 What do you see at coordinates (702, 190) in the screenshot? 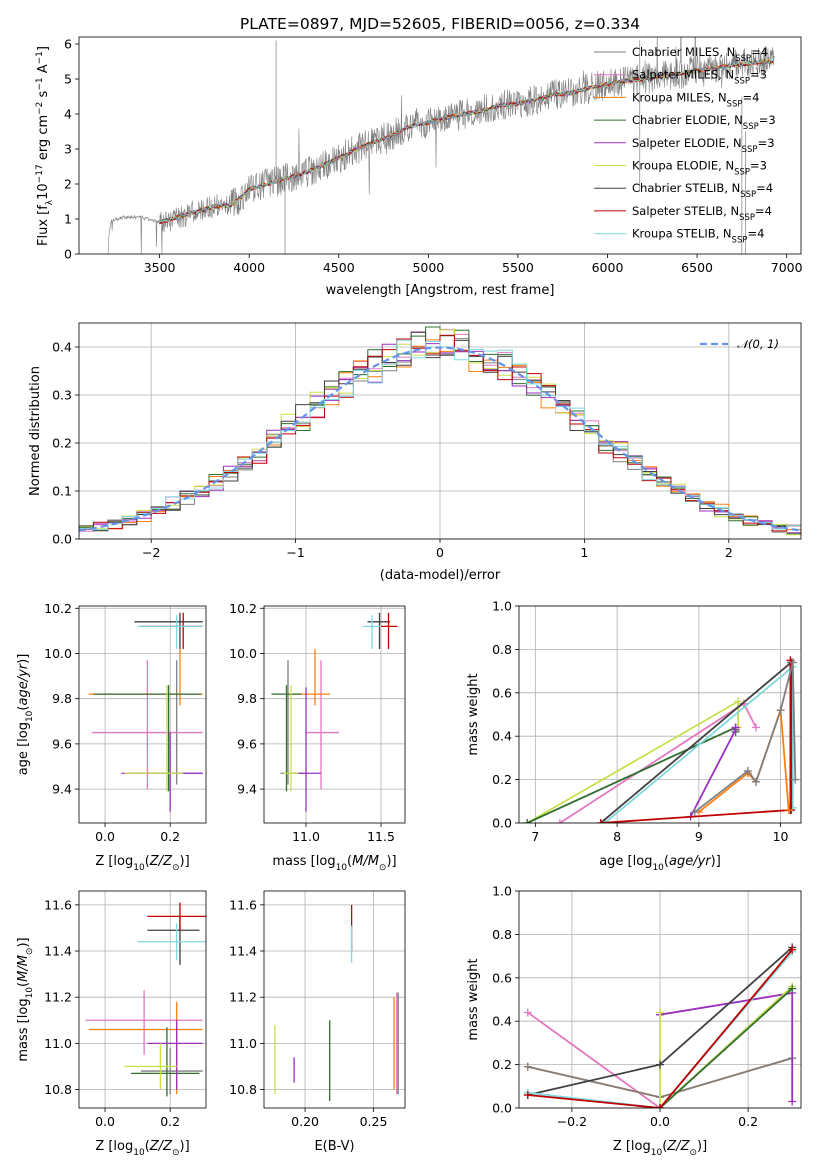
I see `legend-label-chabrier_stelib: Chabrier STELIB, NSSP=4` at bounding box center [702, 190].